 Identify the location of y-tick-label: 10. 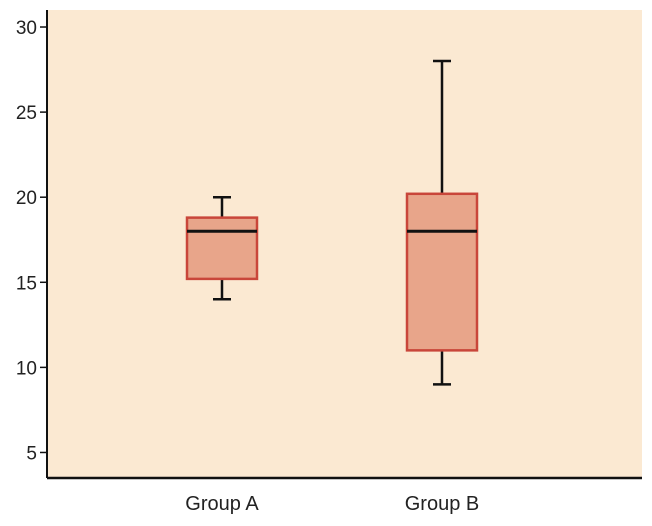
(26, 368).